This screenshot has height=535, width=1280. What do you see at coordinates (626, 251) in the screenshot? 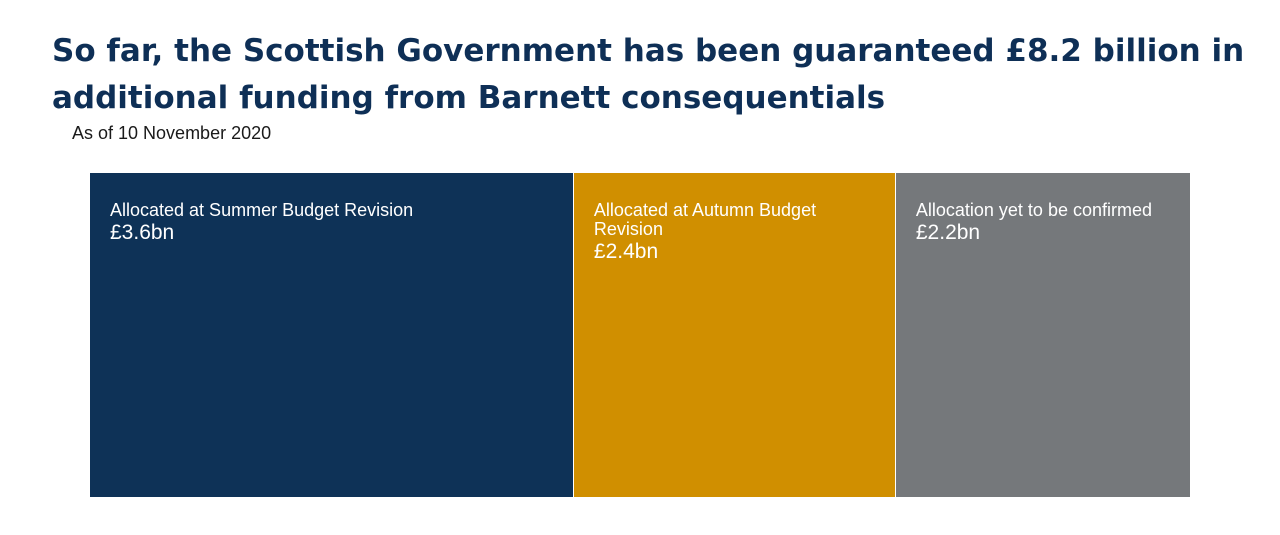
I see `segment-value-label: £2.4bn` at bounding box center [626, 251].